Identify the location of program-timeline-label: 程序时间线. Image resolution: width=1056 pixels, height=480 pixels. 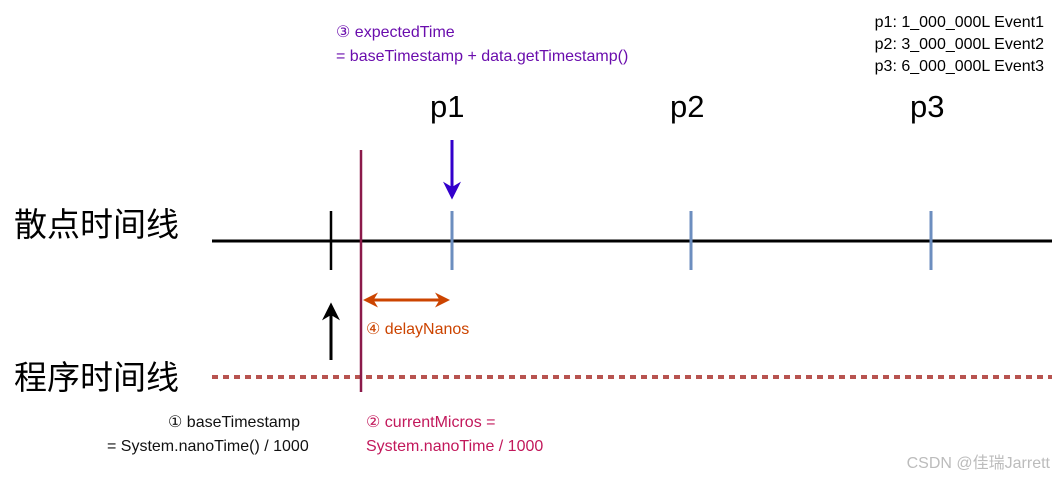
(96, 377).